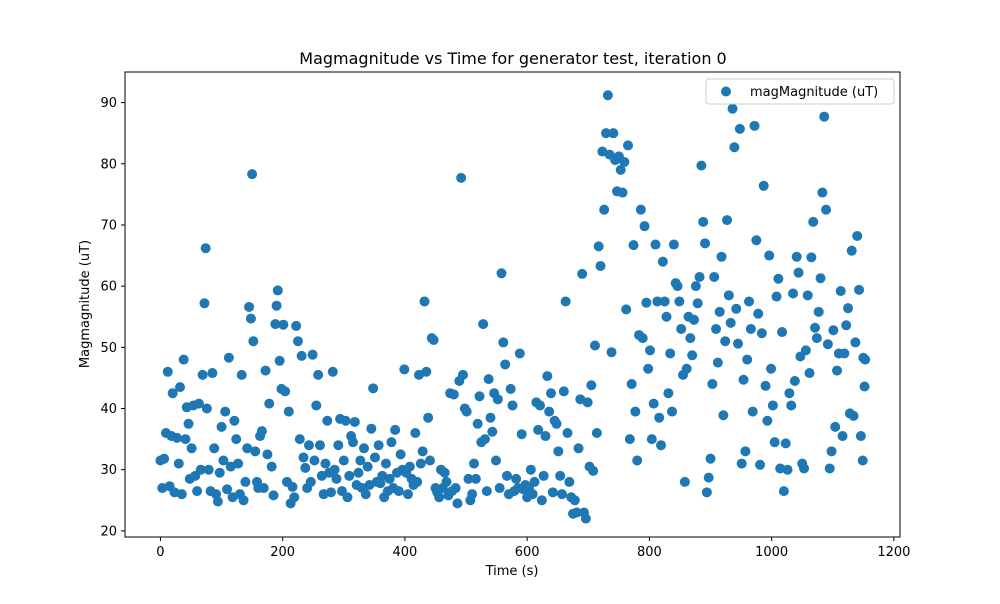  Describe the element at coordinates (726, 91) in the screenshot. I see `legend-marker` at that location.